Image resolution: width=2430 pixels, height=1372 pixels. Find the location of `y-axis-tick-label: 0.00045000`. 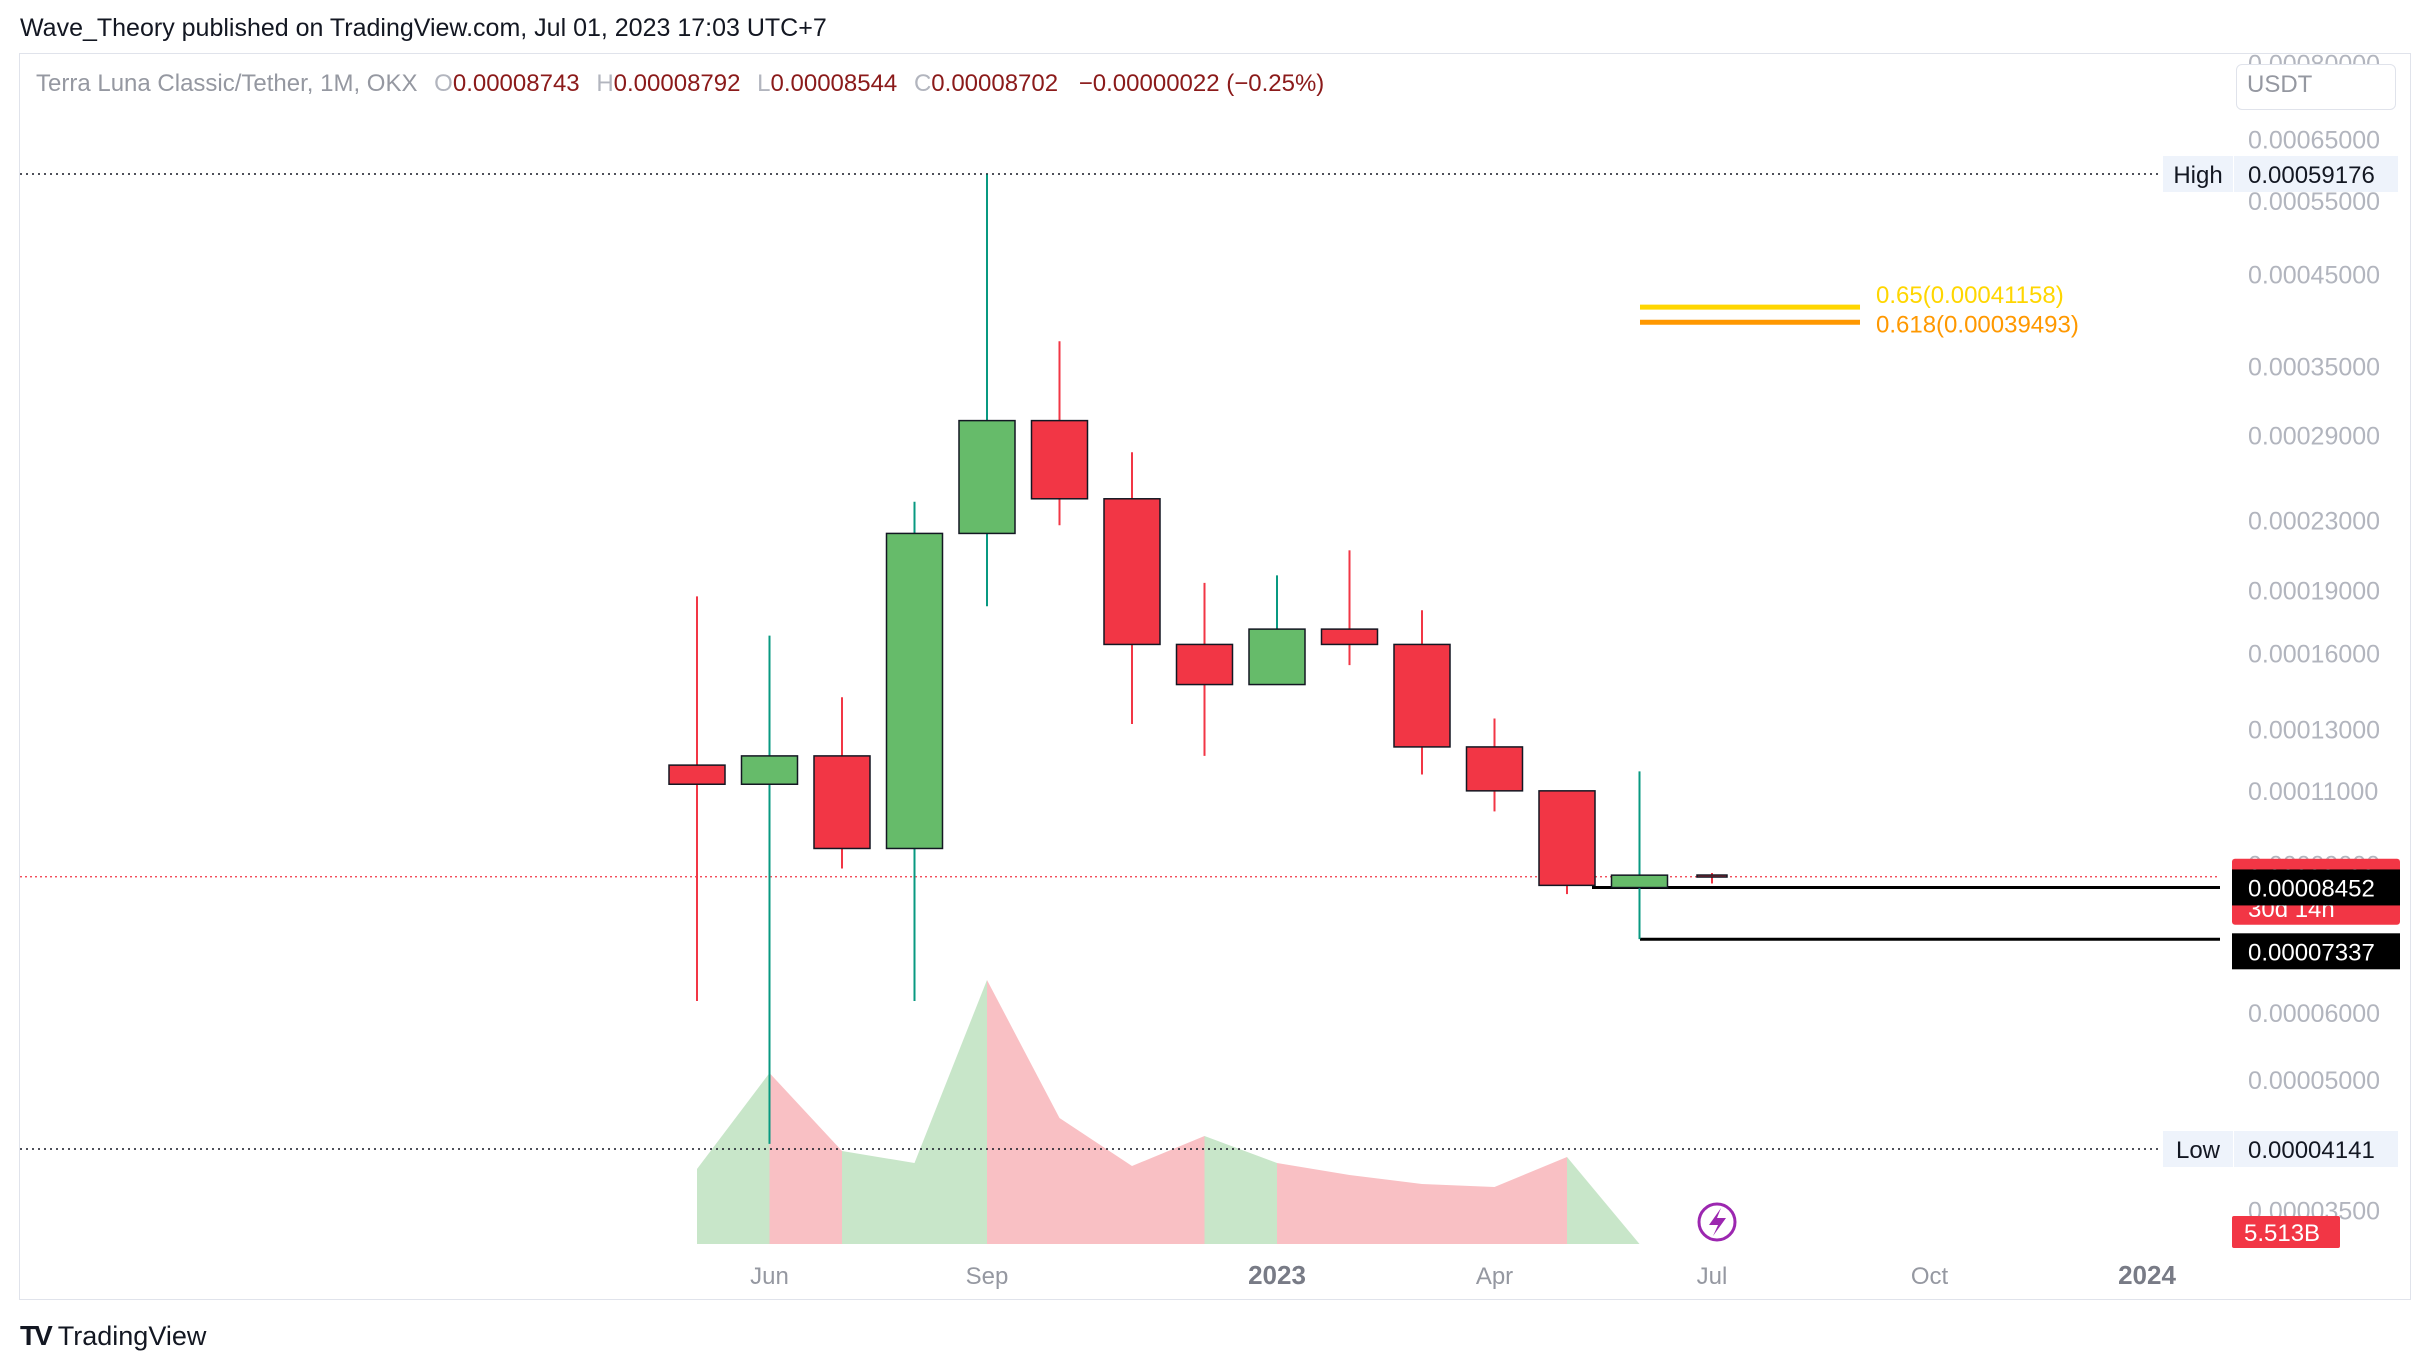

y-axis-tick-label: 0.00045000 is located at coordinates (2314, 275).